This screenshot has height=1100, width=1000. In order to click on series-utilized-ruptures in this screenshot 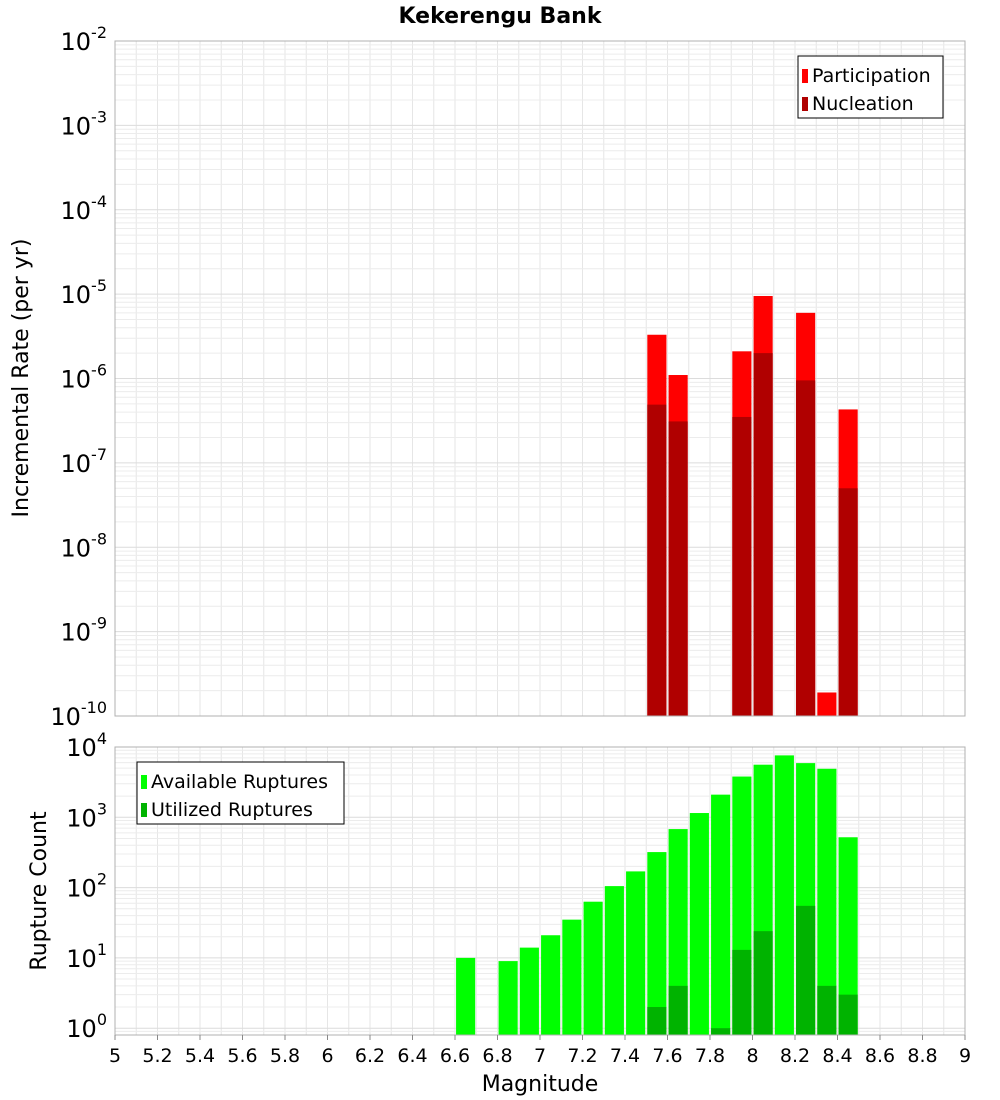, I will do `click(752, 970)`.